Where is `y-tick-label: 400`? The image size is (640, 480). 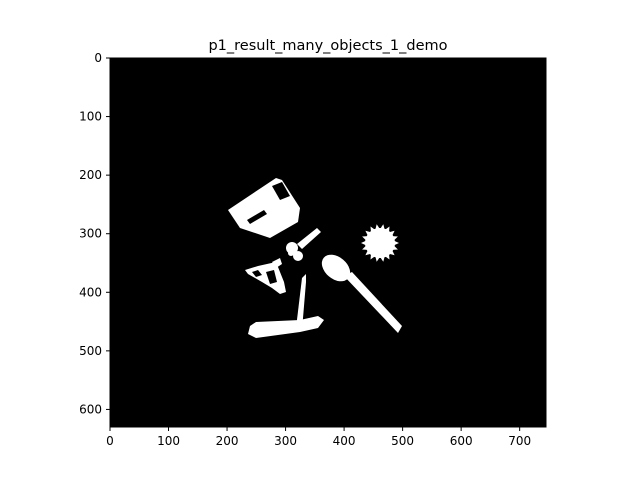
y-tick-label: 400 is located at coordinates (90, 292).